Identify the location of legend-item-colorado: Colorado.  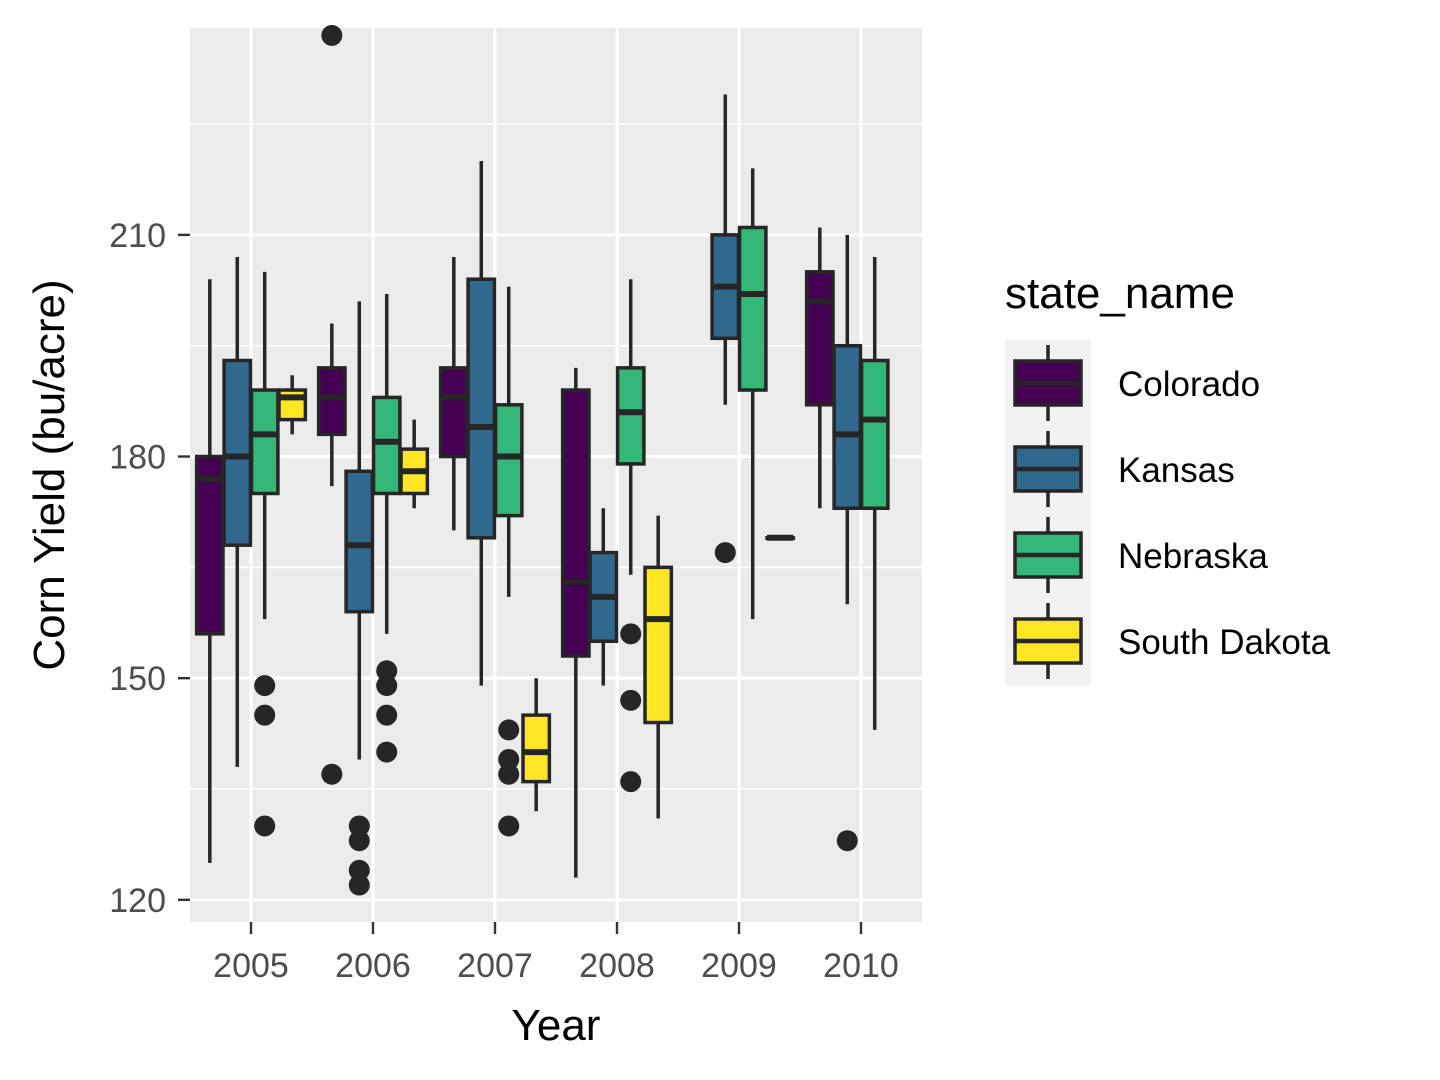
(1136, 383).